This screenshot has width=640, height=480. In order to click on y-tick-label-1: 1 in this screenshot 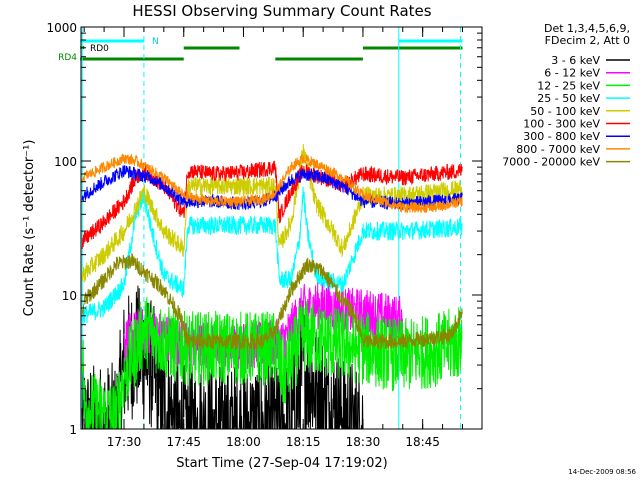, I will do `click(73, 430)`.